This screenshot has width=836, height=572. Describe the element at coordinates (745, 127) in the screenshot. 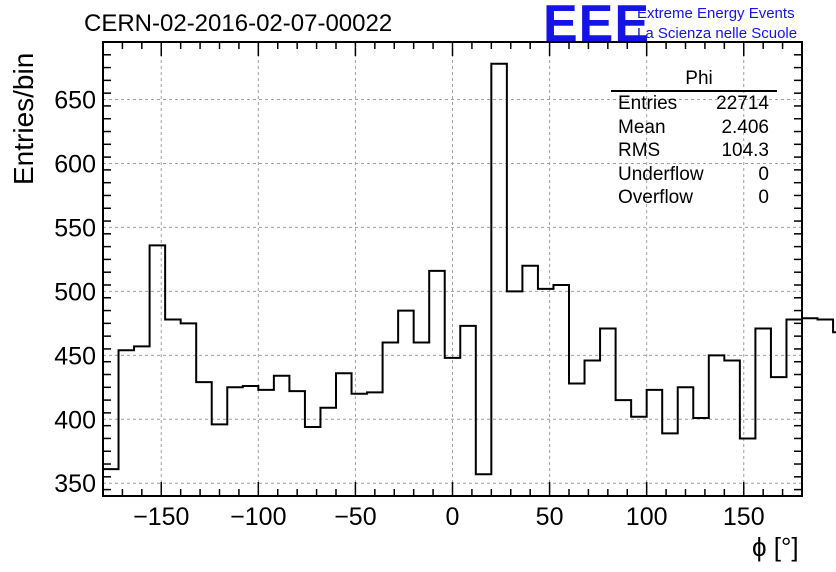

I see `stats-value: 2.406` at that location.